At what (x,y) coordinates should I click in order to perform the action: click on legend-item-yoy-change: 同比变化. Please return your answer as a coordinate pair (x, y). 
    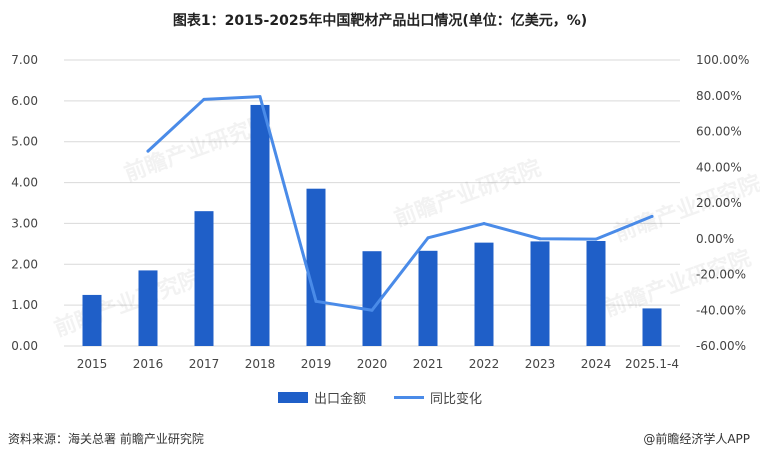
    Looking at the image, I should click on (438, 397).